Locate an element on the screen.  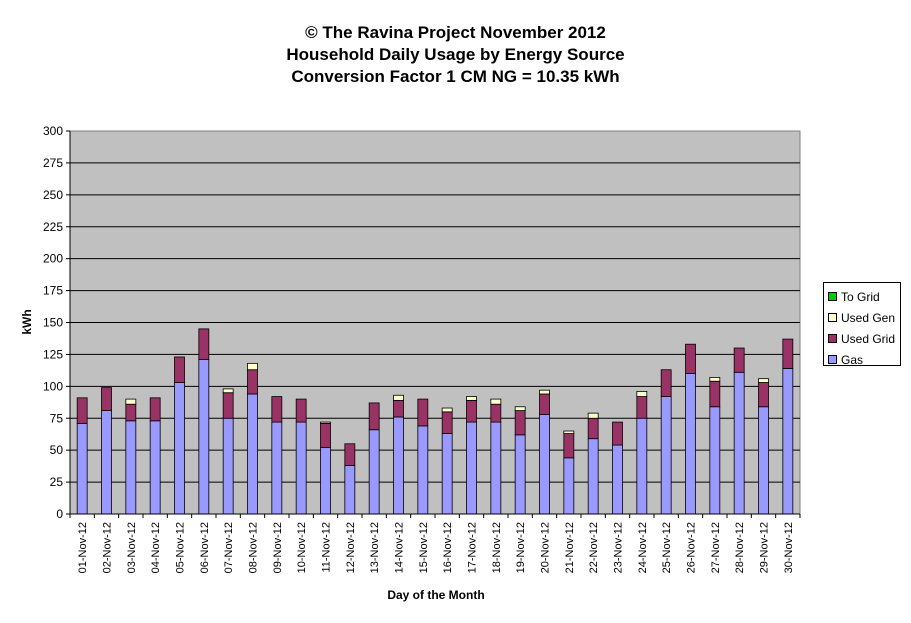
x-tick-label: 28-Nov-12 is located at coordinates (740, 547).